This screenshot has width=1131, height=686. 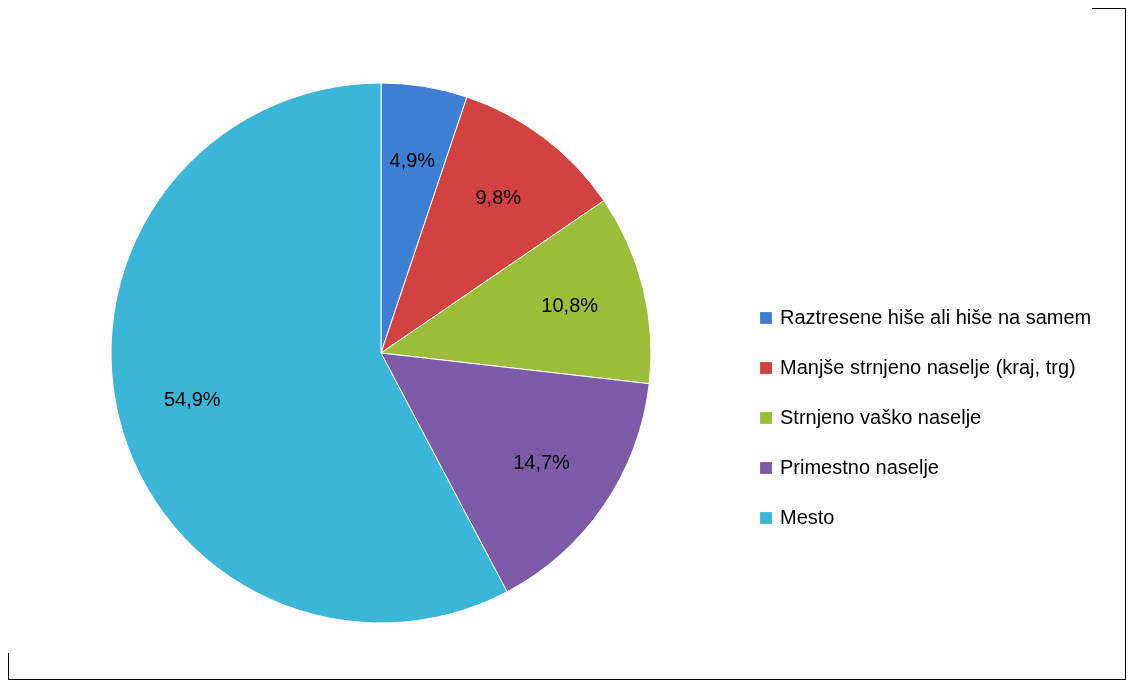 What do you see at coordinates (192, 398) in the screenshot?
I see `data-label: 54,9%` at bounding box center [192, 398].